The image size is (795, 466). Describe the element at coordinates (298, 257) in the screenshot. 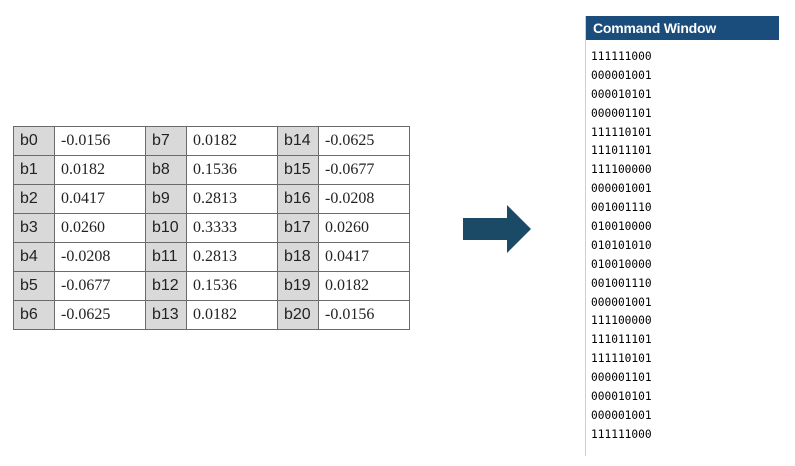

I see `coefficient-label: b18` at that location.